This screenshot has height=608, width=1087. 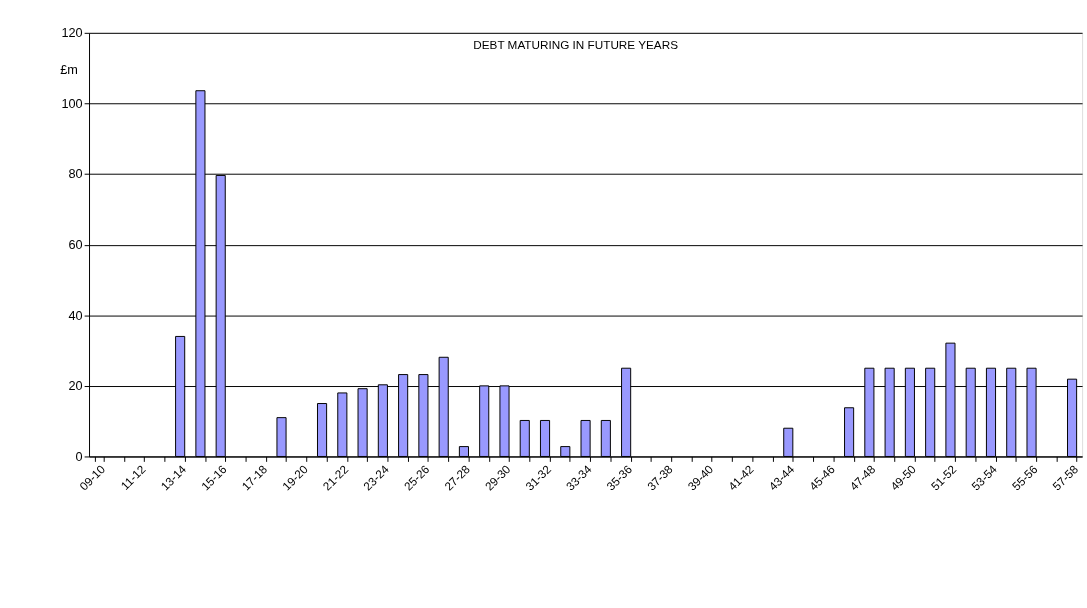 I want to click on y-tick-label: 120, so click(x=72, y=33).